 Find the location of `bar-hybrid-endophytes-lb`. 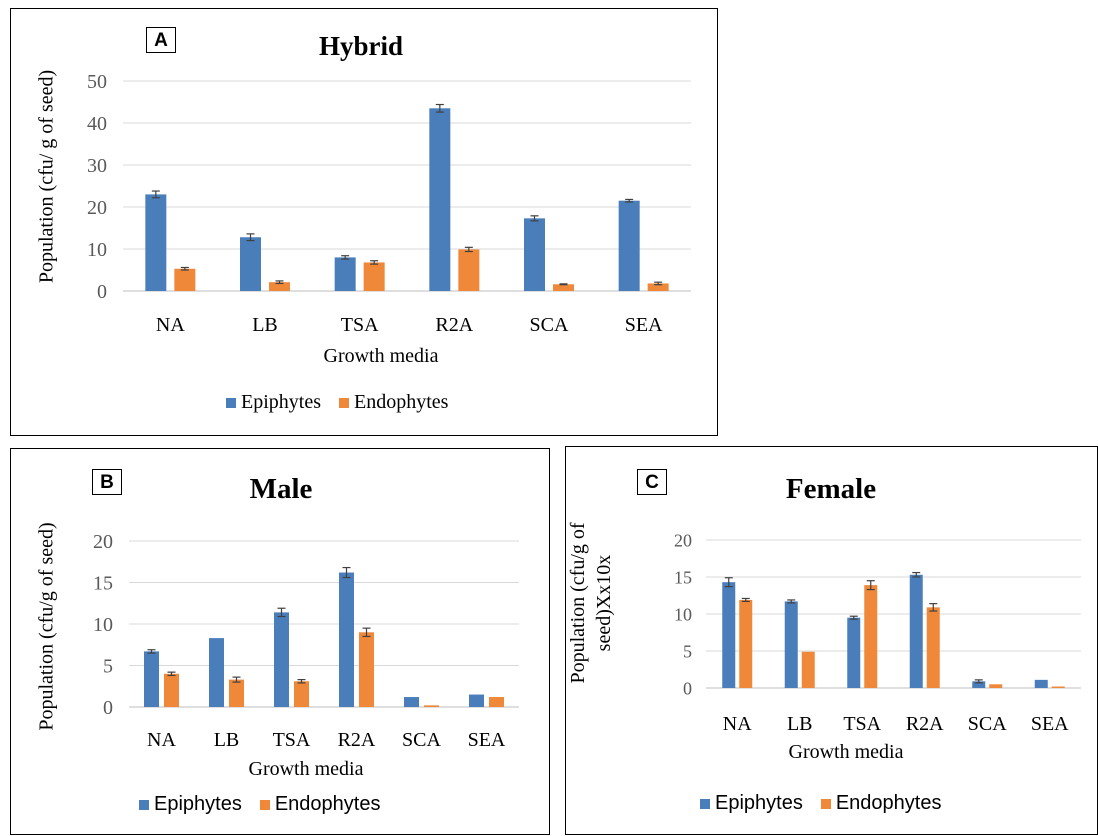

bar-hybrid-endophytes-lb is located at coordinates (279, 286).